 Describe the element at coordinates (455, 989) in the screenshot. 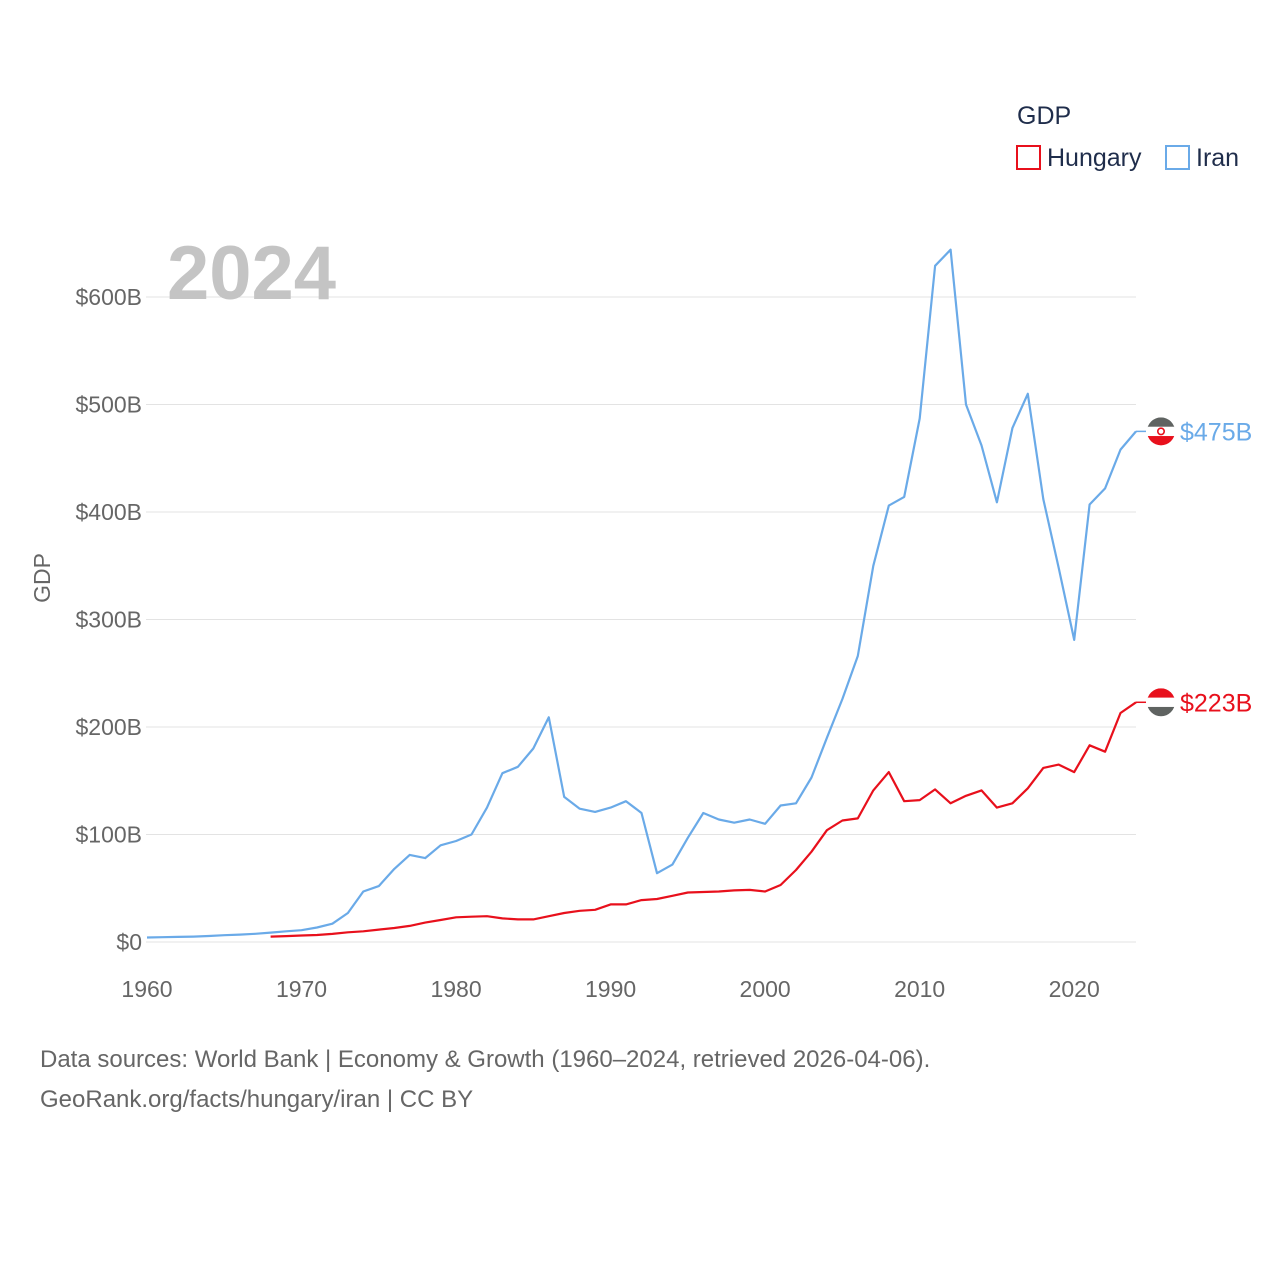

I see `x-tick-label: 1980` at that location.